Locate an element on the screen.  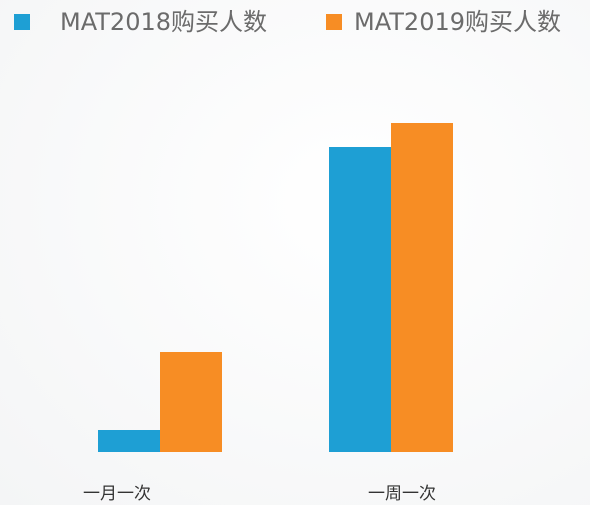
x-tick-label: 一月一次 is located at coordinates (117, 494).